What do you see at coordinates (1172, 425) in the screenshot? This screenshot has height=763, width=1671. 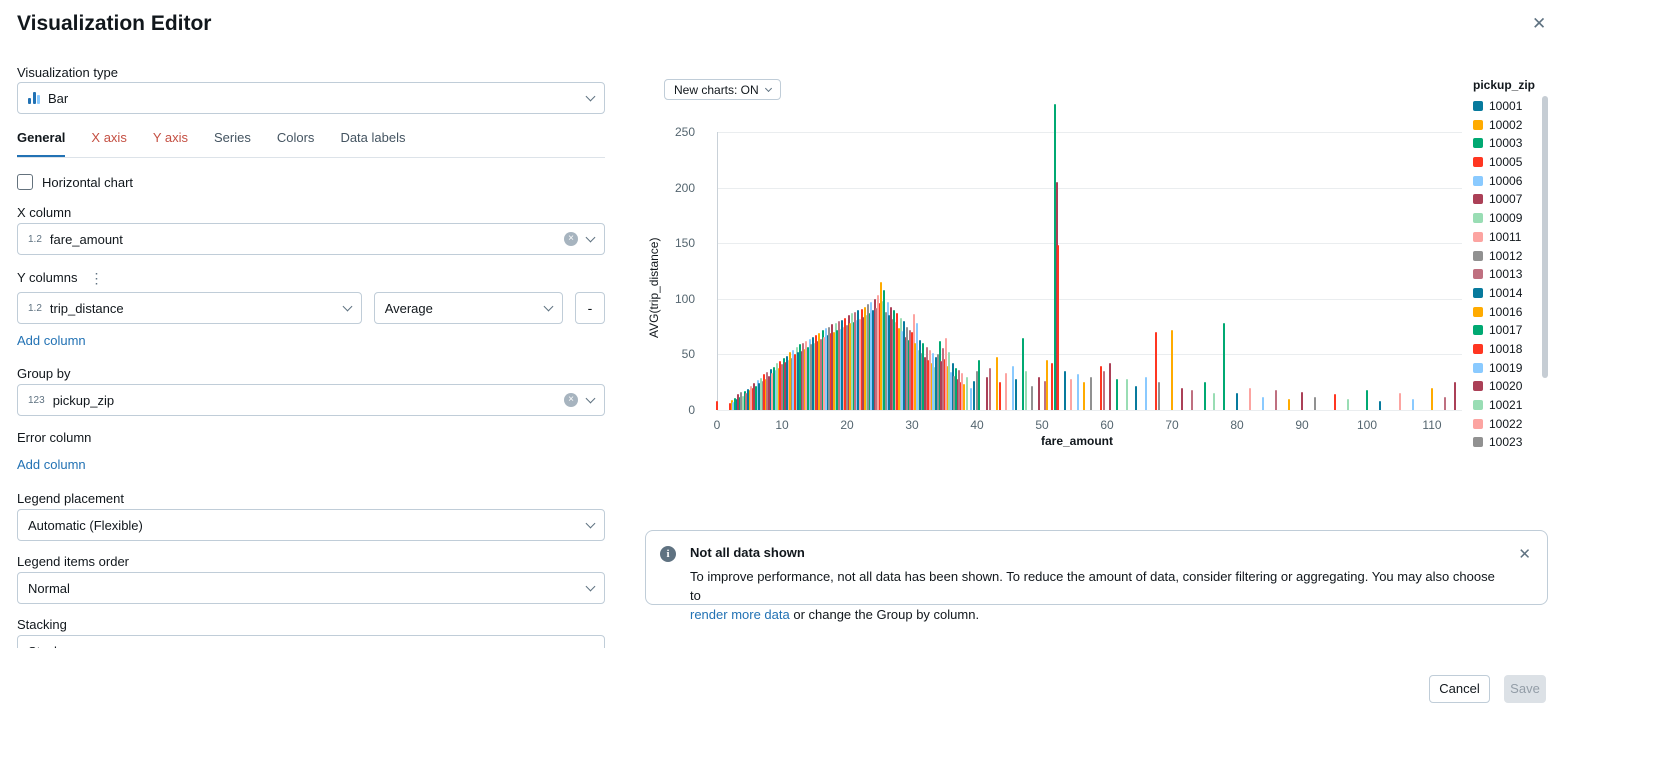 I see `x-tick-label: 70` at bounding box center [1172, 425].